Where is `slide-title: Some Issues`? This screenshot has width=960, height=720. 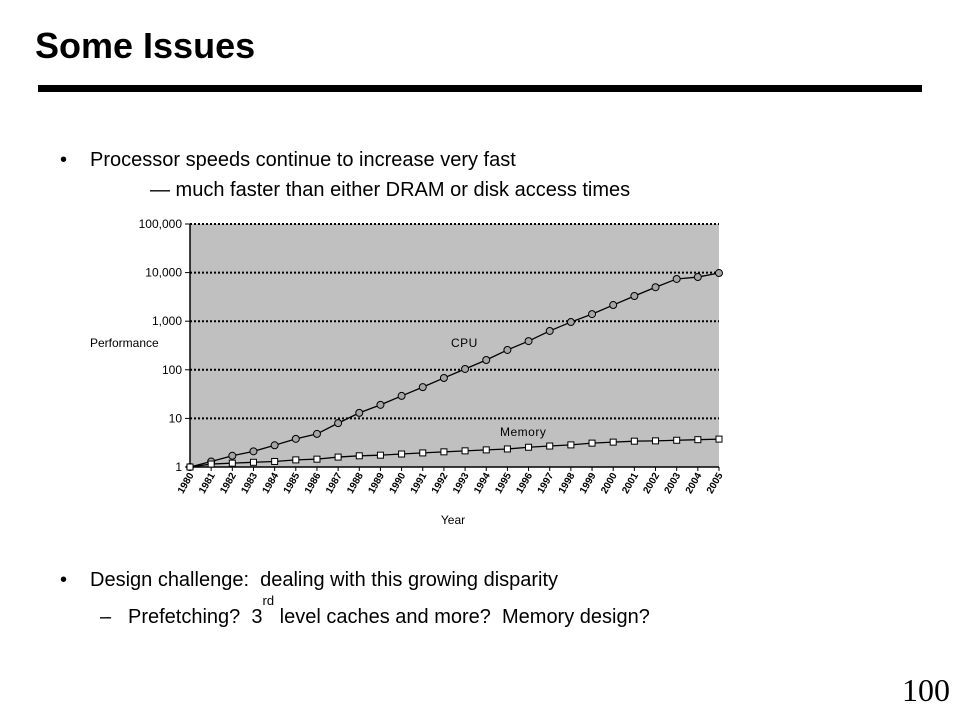 slide-title: Some Issues is located at coordinates (145, 45).